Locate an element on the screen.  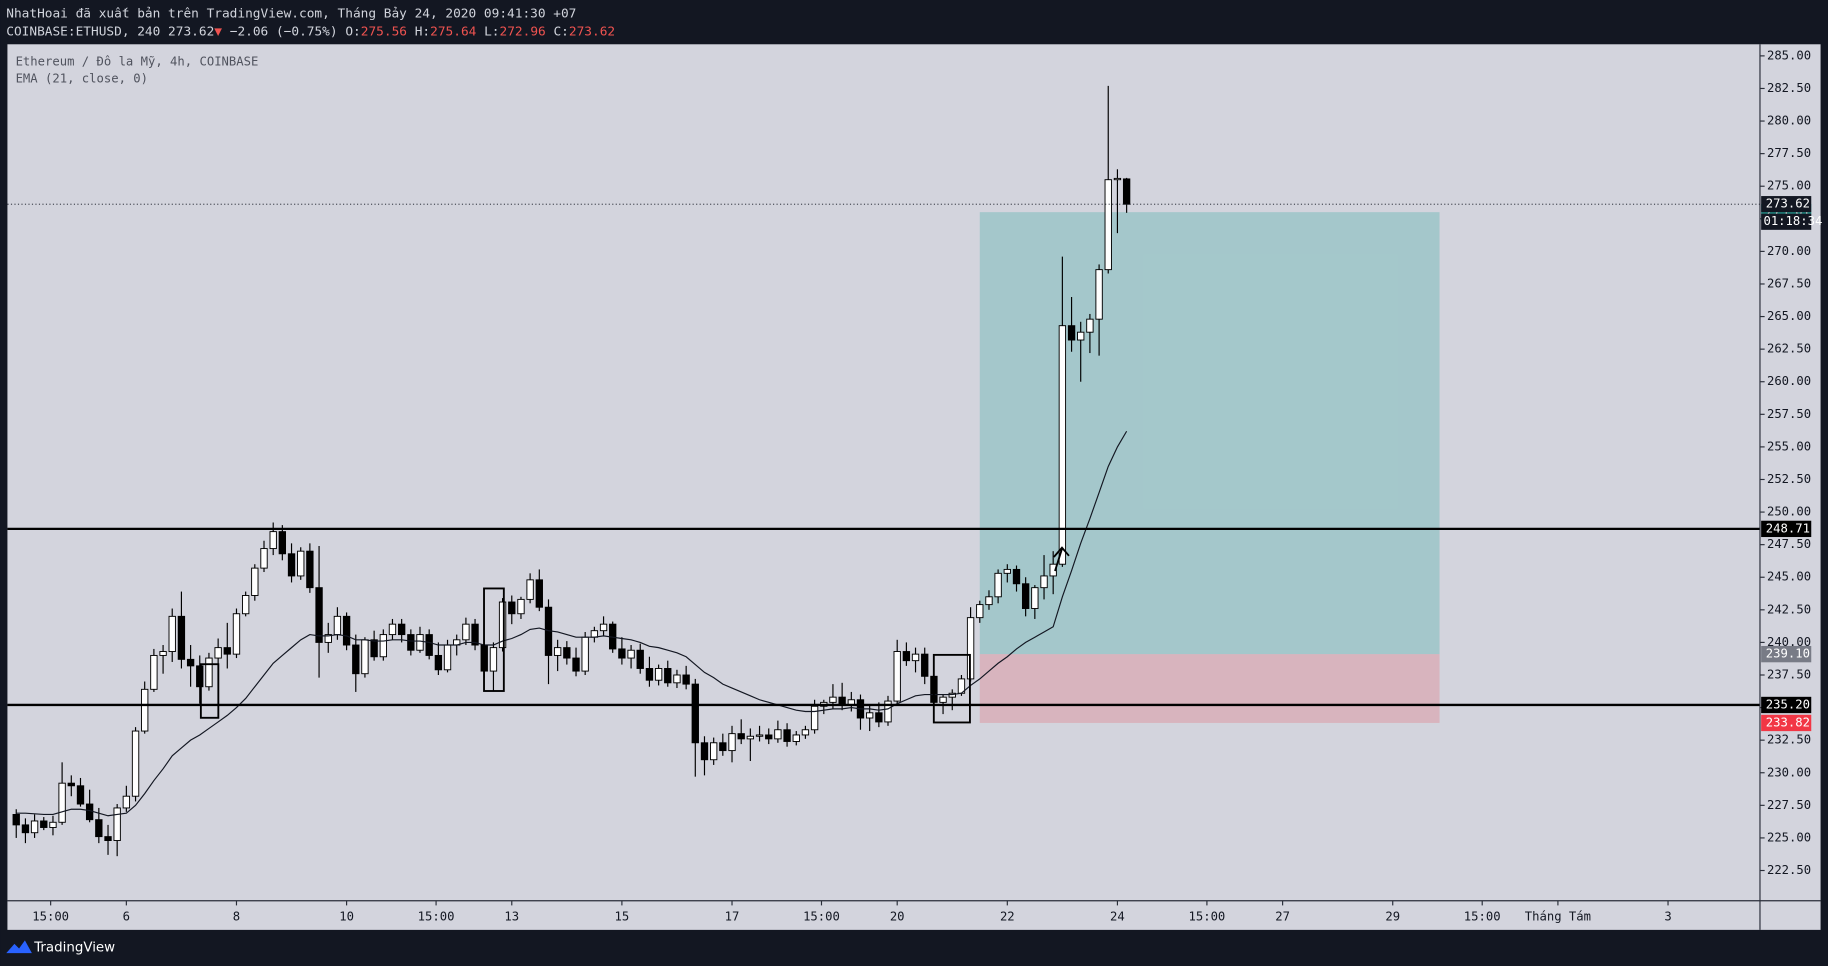
close-label: C: is located at coordinates (560, 31).